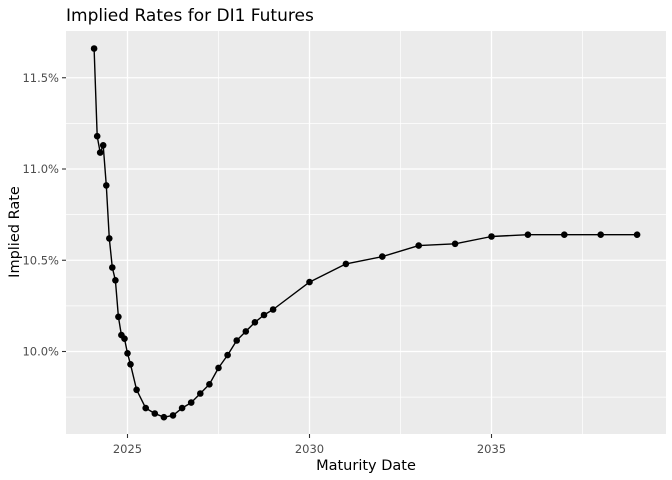  I want to click on y-tick-label: 11.0%, so click(40, 169).